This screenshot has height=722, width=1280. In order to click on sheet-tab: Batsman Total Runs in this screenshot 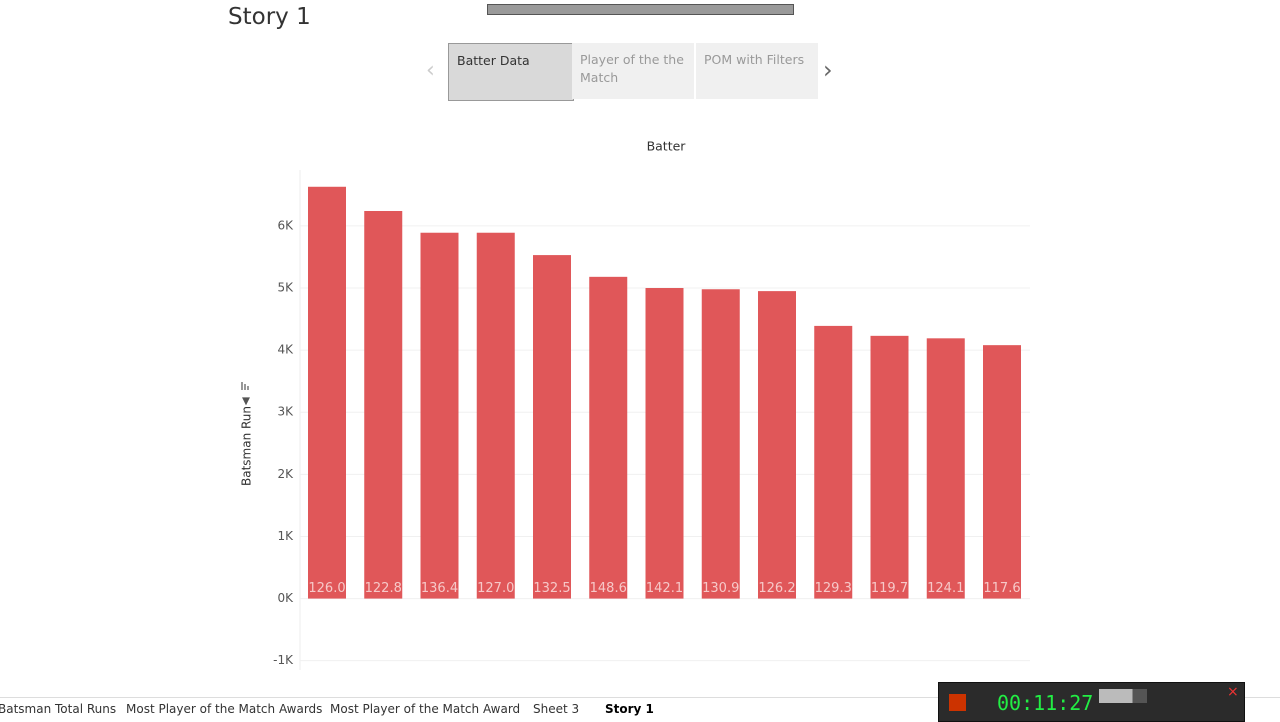, I will do `click(58, 709)`.